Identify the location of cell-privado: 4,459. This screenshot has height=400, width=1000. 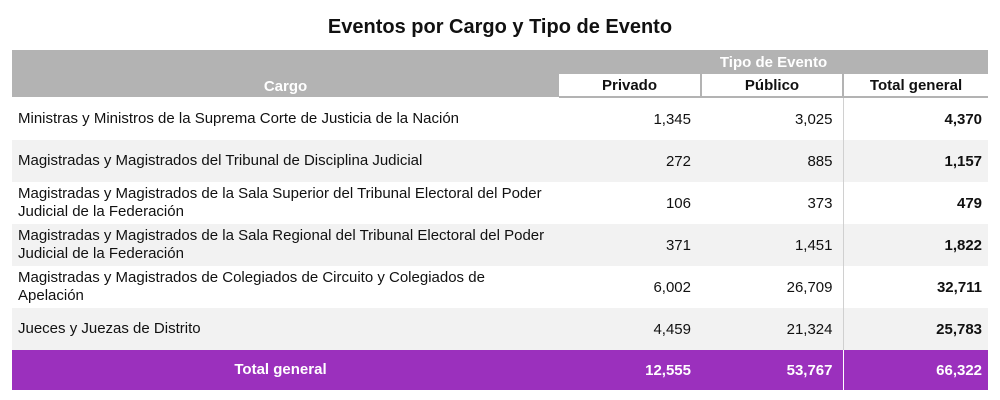
(630, 329).